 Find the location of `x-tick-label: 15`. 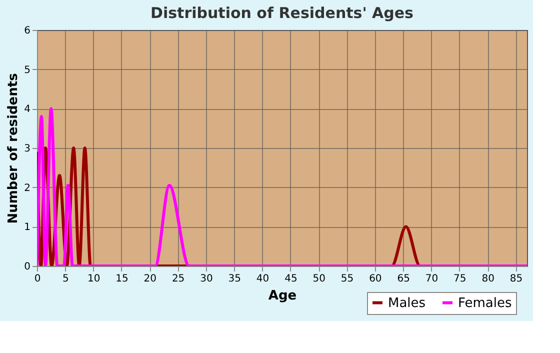

x-tick-label: 15 is located at coordinates (122, 279).